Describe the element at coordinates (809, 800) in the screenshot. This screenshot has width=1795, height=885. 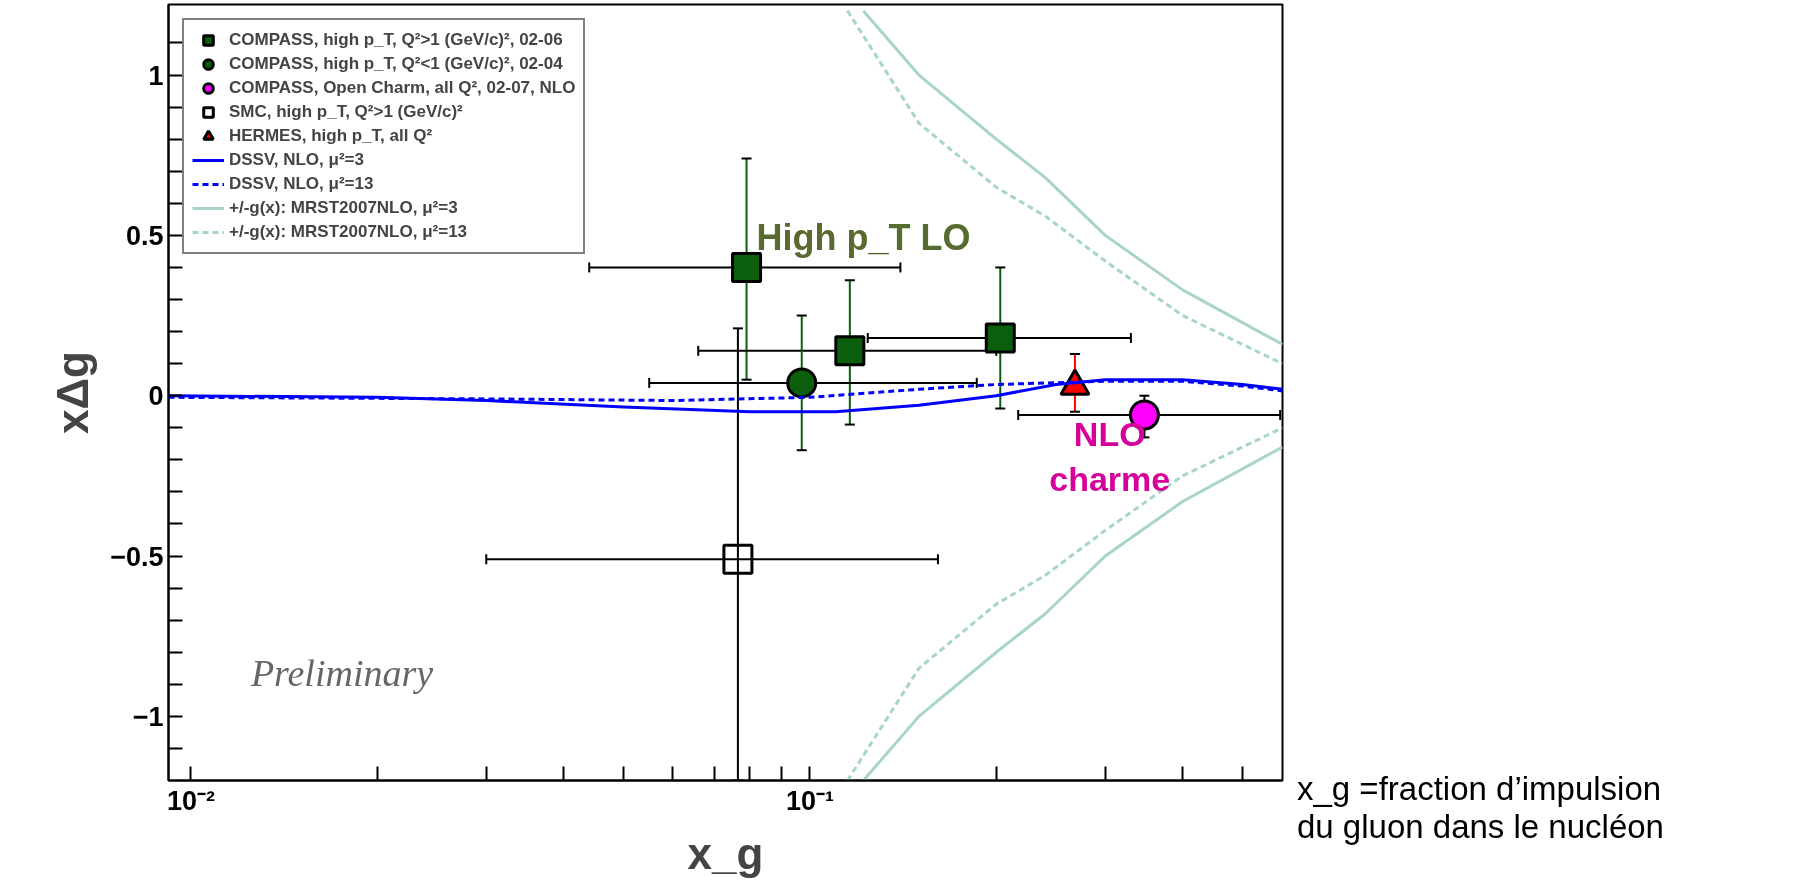
I see `x-tick-label: 10⁻¹` at that location.